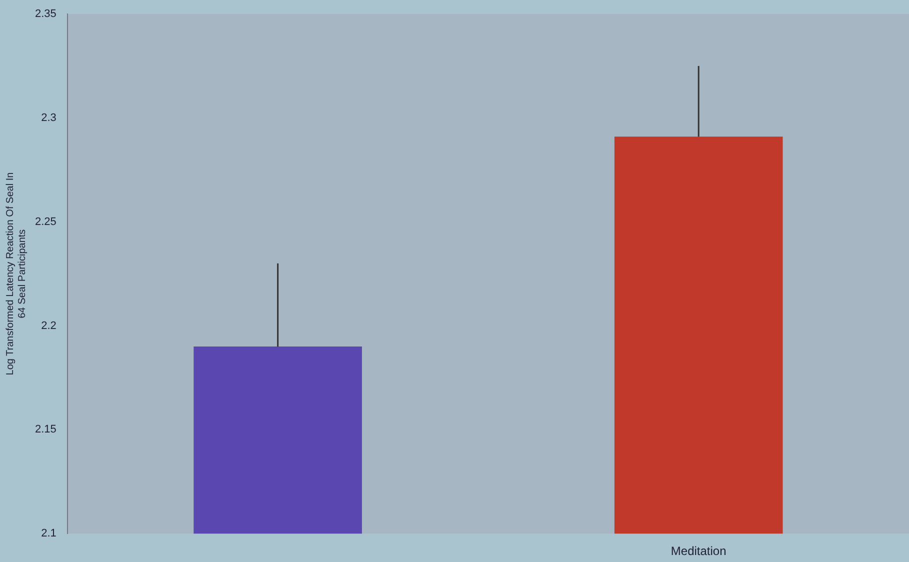 Image resolution: width=909 pixels, height=562 pixels. Describe the element at coordinates (45, 430) in the screenshot. I see `y-tick-label: 2.15` at that location.